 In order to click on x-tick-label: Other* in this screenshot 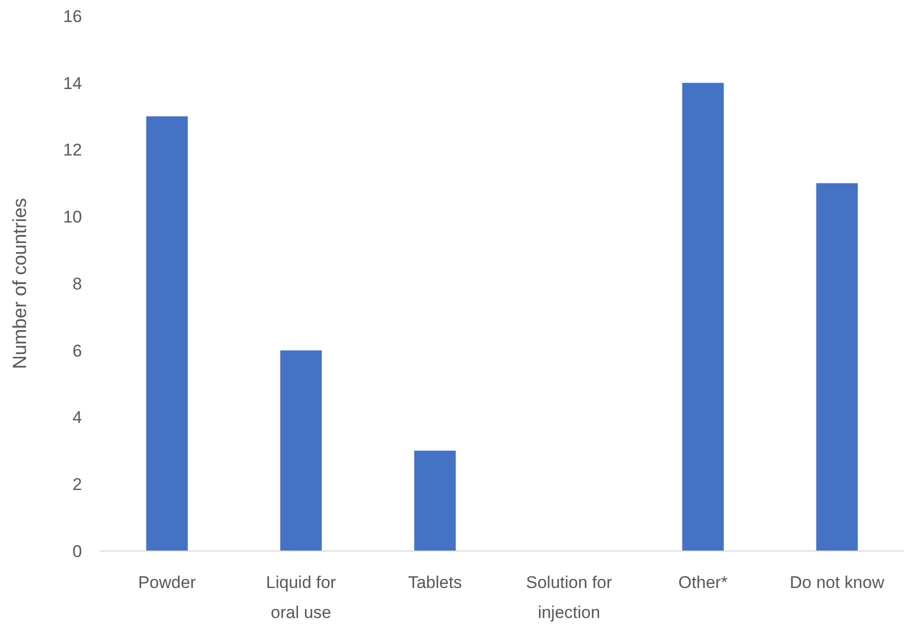, I will do `click(703, 582)`.